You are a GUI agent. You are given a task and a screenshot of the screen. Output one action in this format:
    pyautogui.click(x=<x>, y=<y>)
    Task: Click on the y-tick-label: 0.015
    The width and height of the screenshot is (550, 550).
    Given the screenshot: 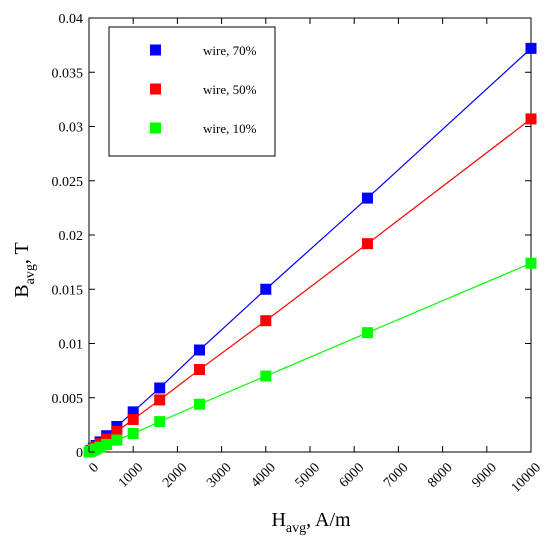 What is the action you would take?
    pyautogui.click(x=68, y=290)
    